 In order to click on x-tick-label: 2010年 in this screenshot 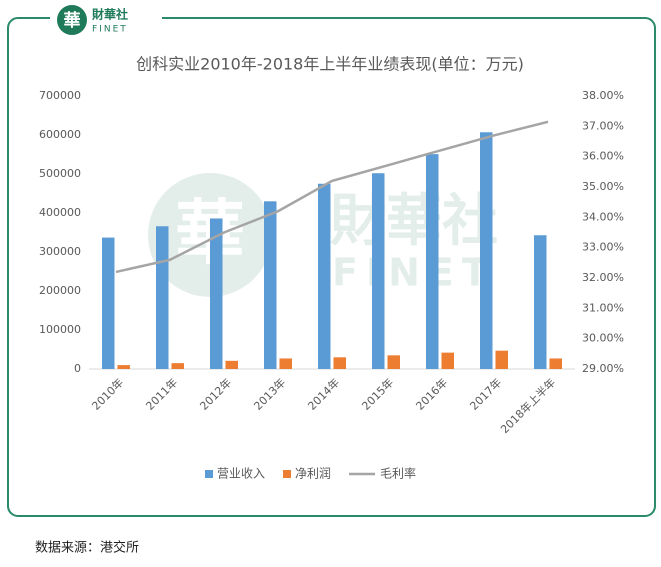, I will do `click(107, 393)`.